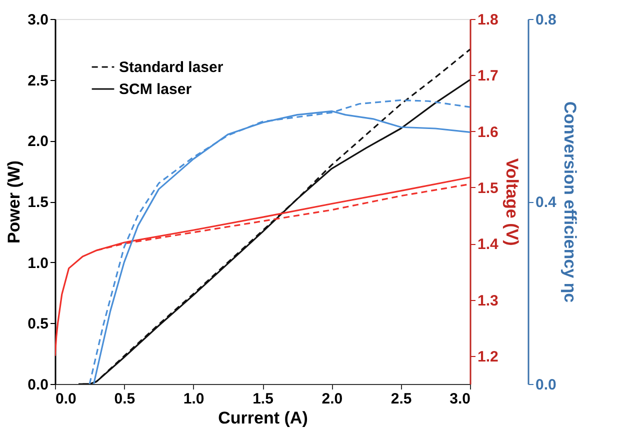  Describe the element at coordinates (155, 89) in the screenshot. I see `legend-label: SCM laser` at that location.